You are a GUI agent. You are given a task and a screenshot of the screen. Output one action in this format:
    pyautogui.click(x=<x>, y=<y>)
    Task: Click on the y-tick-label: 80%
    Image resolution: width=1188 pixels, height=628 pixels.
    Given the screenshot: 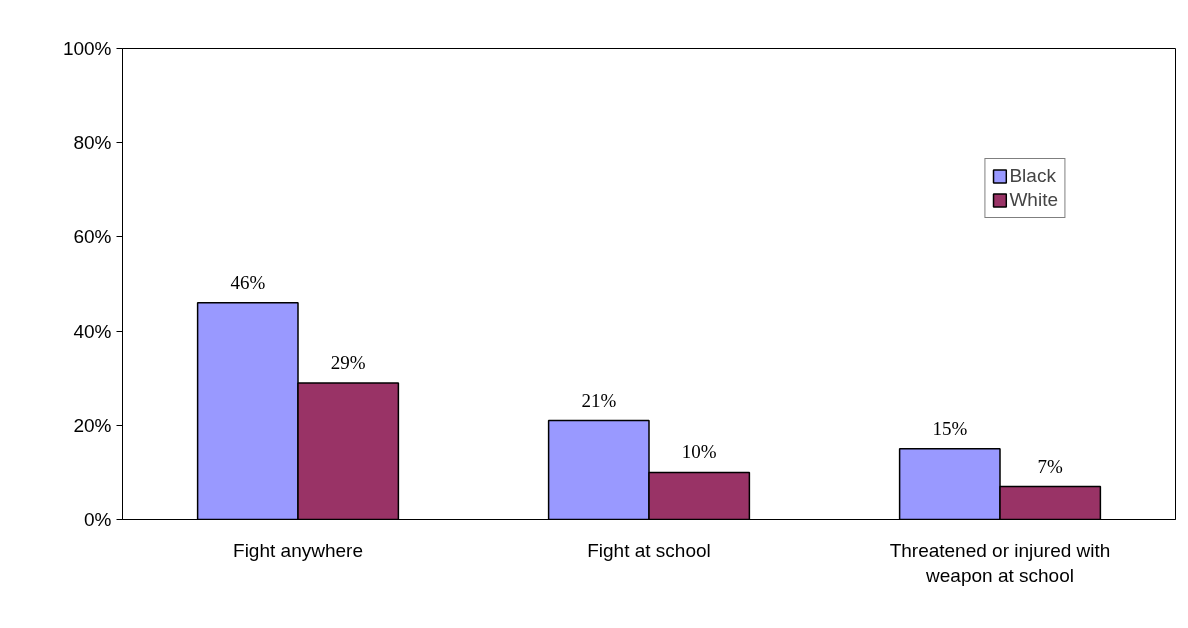 What is the action you would take?
    pyautogui.click(x=92, y=143)
    